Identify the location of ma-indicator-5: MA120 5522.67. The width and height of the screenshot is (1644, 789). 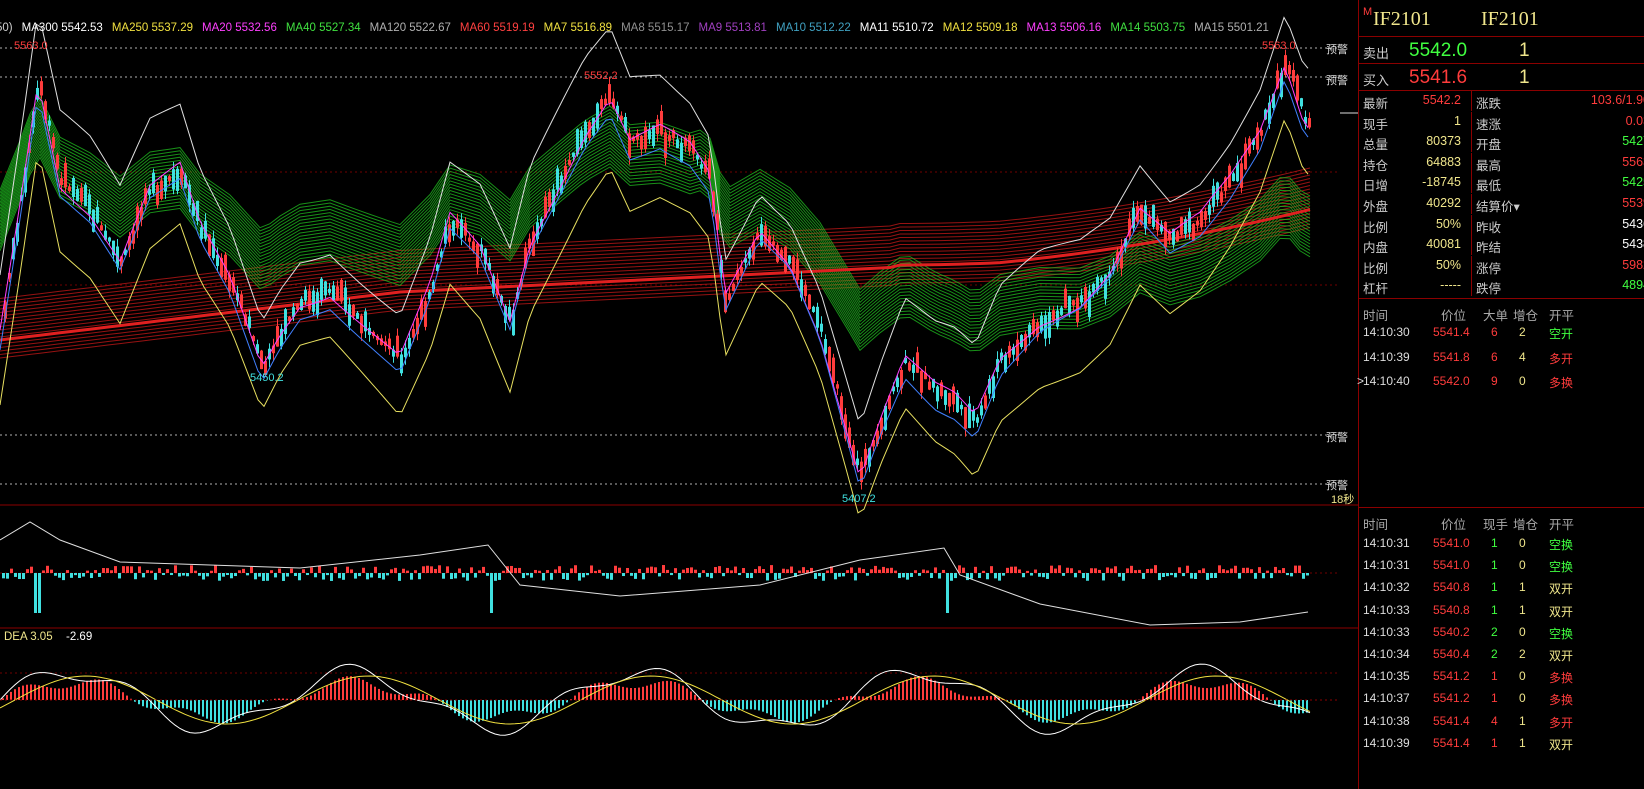
(410, 28).